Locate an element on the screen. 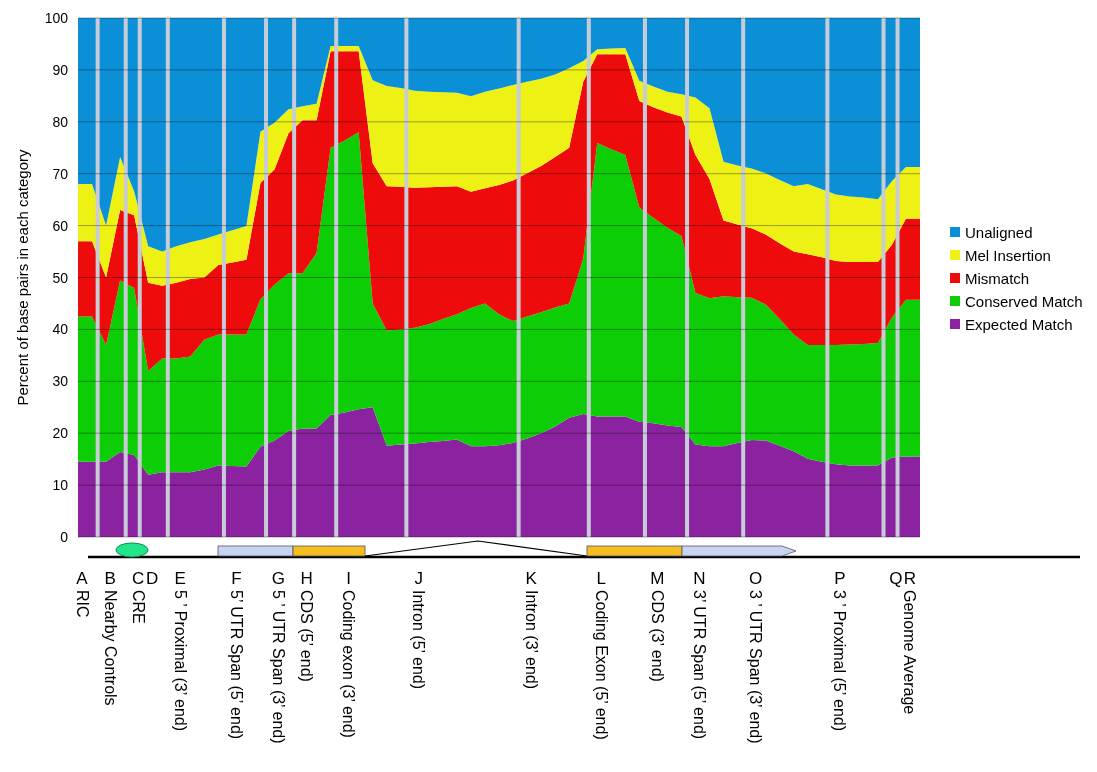  legend-label: Mel Insertion is located at coordinates (1008, 255).